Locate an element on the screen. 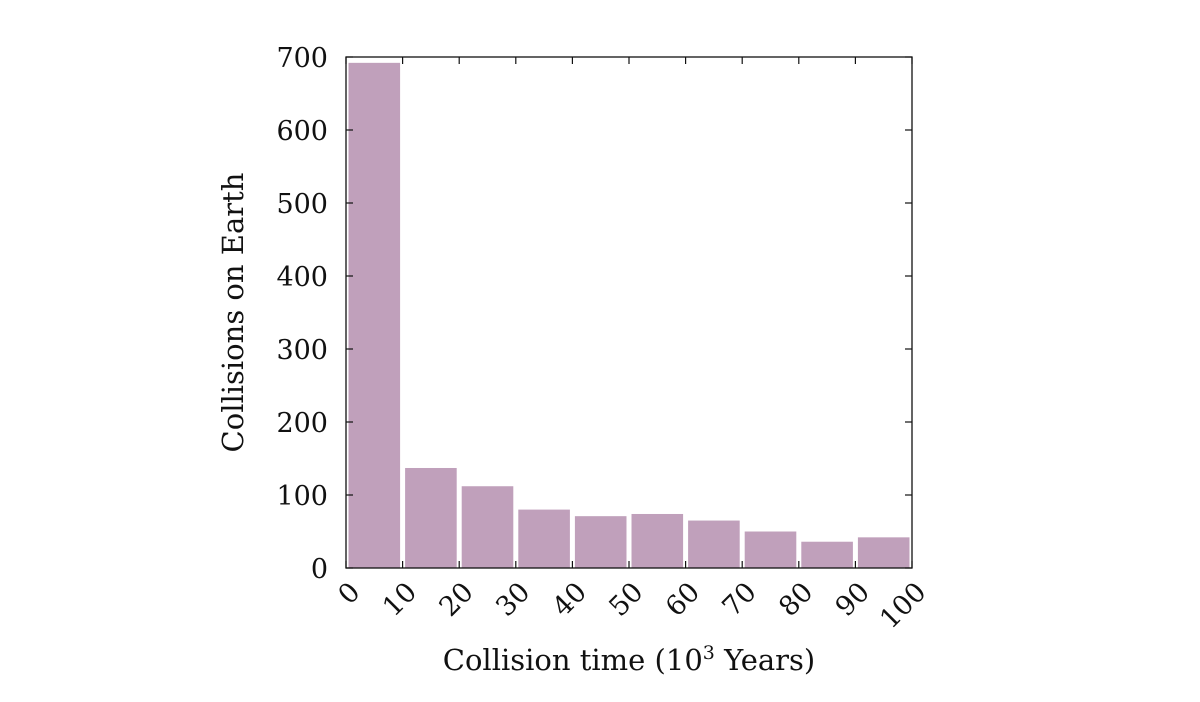 This screenshot has width=1200, height=702. x-axis-label-suffix: Years) is located at coordinates (765, 660).